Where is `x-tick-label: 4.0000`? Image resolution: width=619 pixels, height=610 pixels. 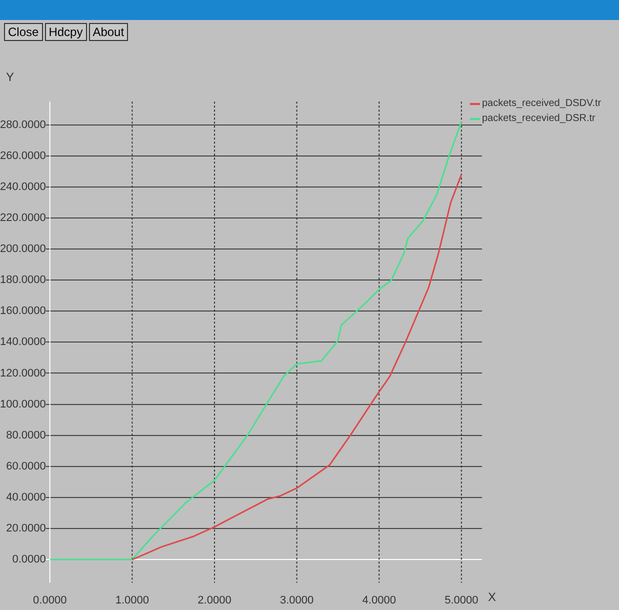
x-tick-label: 4.0000 is located at coordinates (379, 600).